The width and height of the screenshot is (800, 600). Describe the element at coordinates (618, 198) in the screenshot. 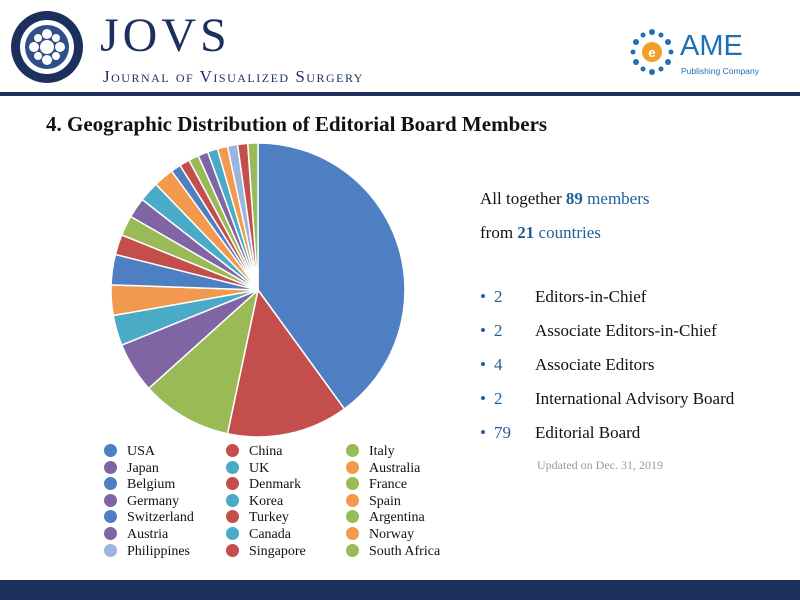

I see `members-word: members` at that location.